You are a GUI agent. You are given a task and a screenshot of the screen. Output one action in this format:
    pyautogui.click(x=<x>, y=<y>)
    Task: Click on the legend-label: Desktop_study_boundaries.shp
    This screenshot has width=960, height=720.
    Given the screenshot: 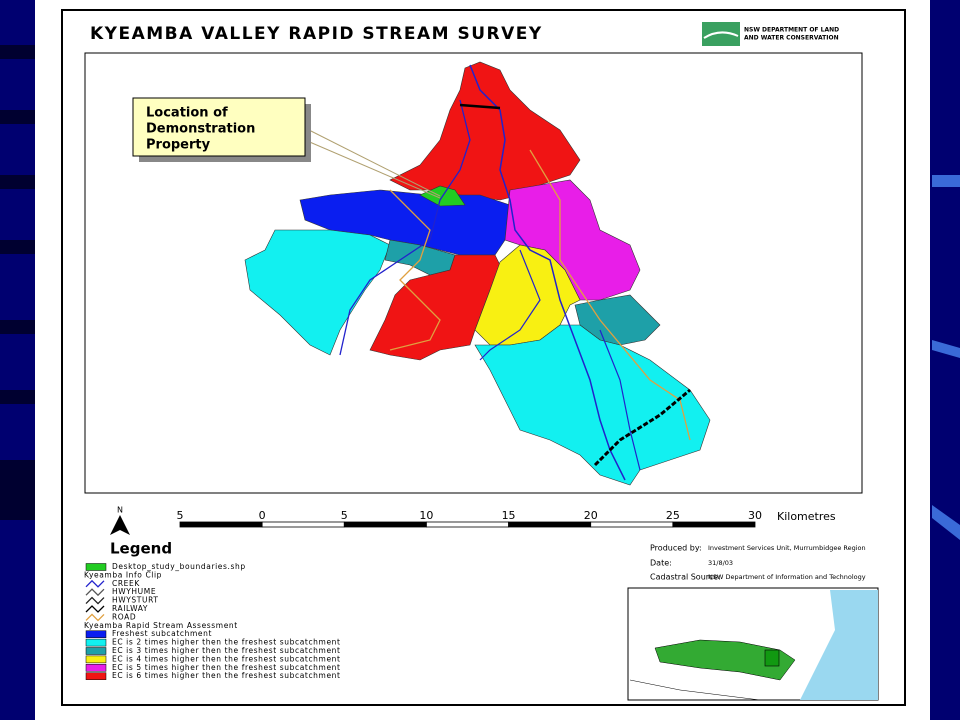 What is the action you would take?
    pyautogui.click(x=179, y=566)
    